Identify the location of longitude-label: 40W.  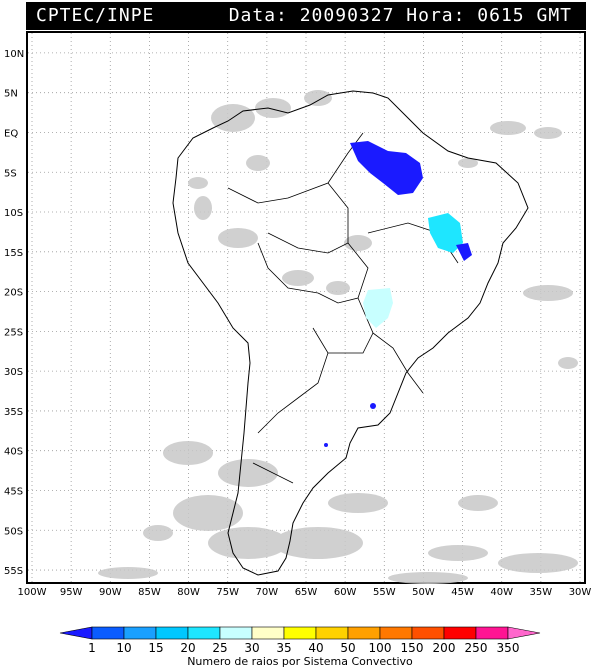
(501, 592).